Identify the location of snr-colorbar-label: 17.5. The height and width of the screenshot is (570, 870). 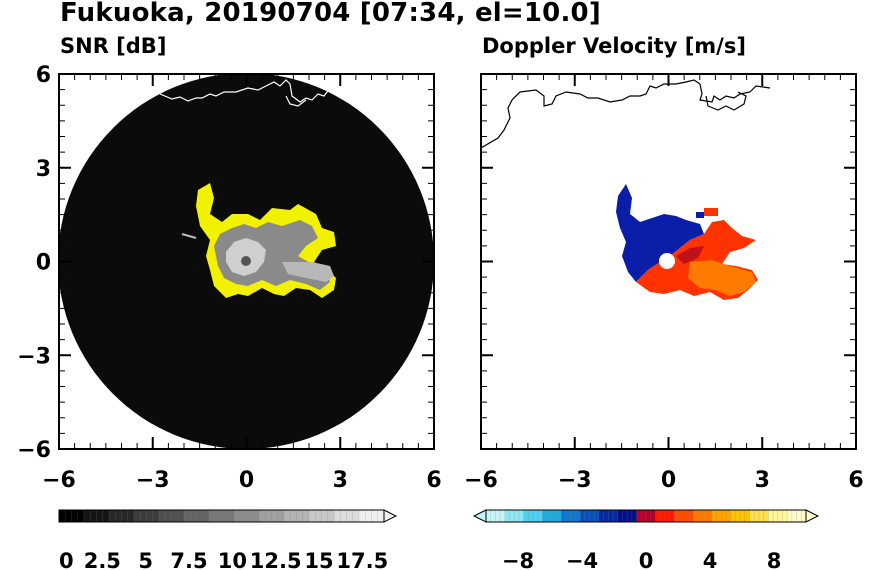
(362, 559).